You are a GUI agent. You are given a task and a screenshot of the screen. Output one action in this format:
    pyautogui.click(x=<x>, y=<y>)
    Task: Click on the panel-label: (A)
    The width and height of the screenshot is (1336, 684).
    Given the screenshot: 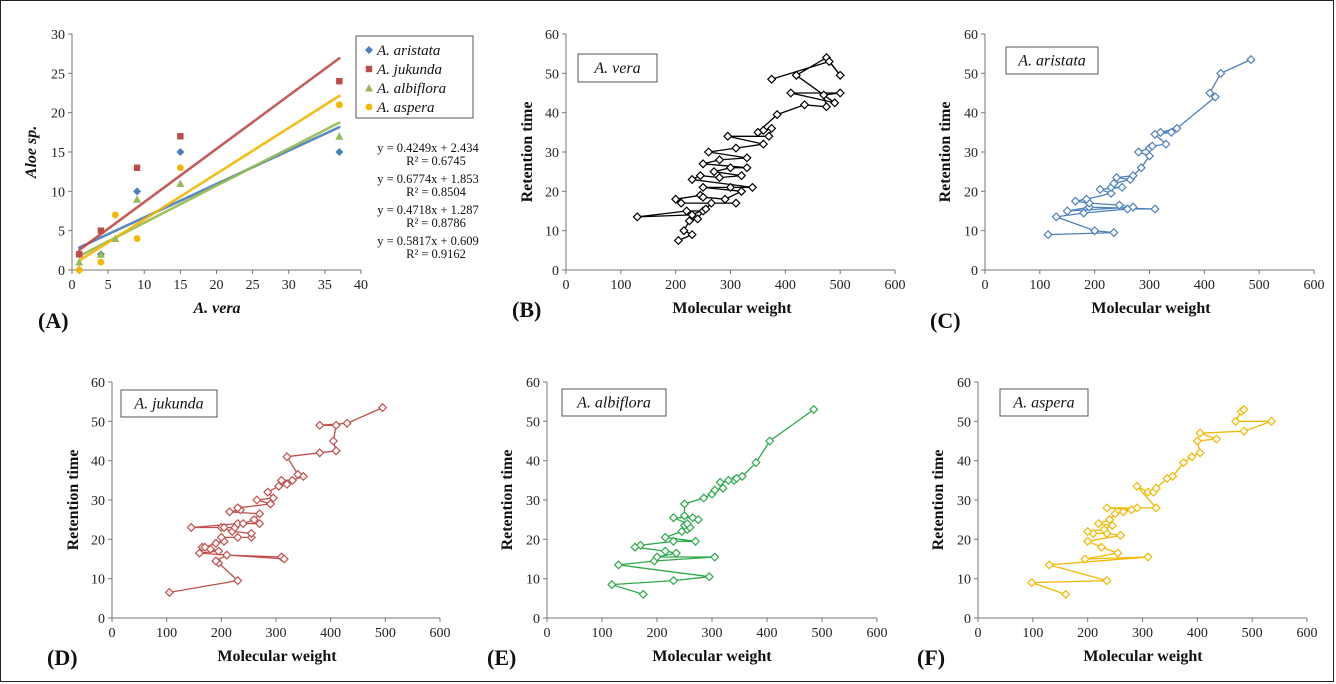 What is the action you would take?
    pyautogui.click(x=53, y=320)
    